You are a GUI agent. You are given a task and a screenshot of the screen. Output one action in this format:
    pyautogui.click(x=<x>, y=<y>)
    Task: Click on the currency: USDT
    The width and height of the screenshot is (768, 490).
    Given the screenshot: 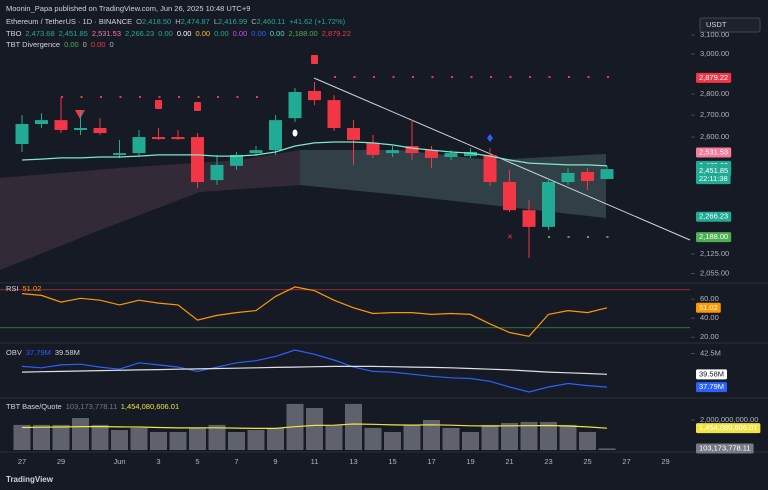 What is the action you would take?
    pyautogui.click(x=716, y=24)
    